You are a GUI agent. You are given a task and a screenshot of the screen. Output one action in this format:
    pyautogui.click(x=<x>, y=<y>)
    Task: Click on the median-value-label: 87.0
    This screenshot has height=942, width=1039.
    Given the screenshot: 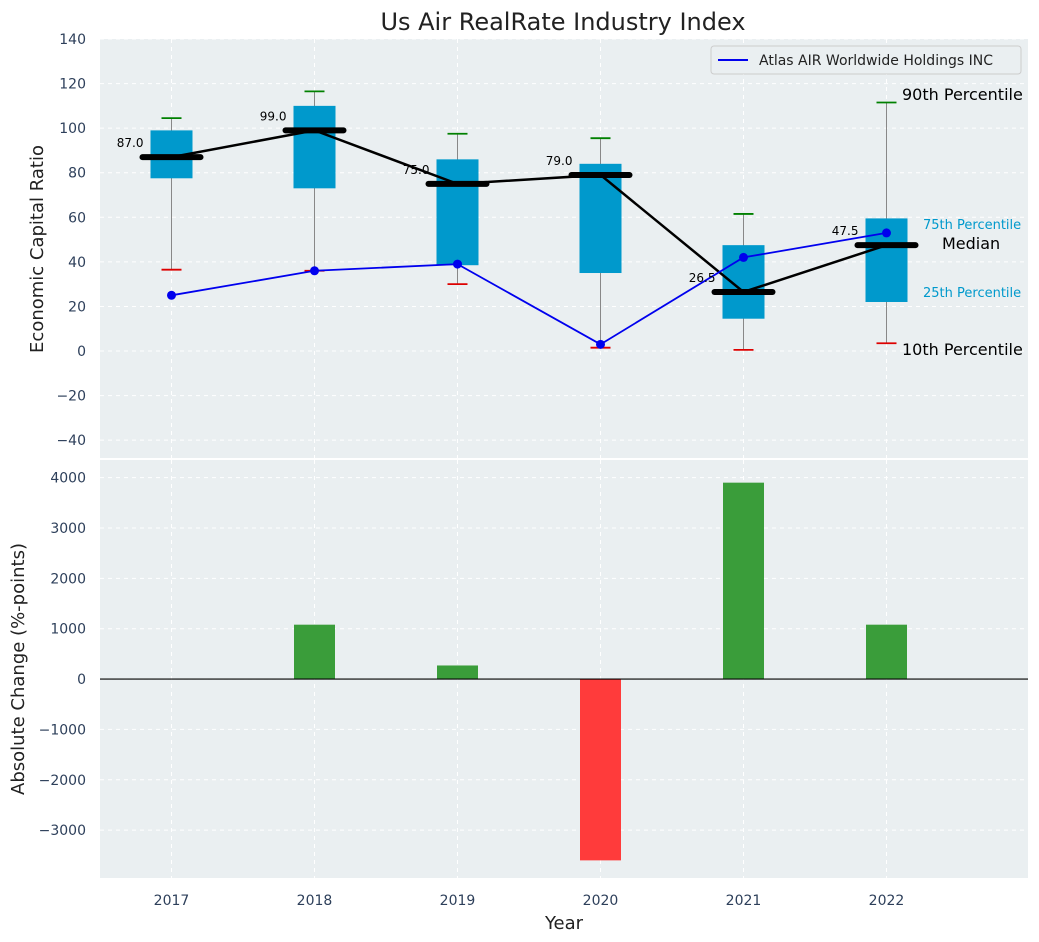 What is the action you would take?
    pyautogui.click(x=130, y=143)
    